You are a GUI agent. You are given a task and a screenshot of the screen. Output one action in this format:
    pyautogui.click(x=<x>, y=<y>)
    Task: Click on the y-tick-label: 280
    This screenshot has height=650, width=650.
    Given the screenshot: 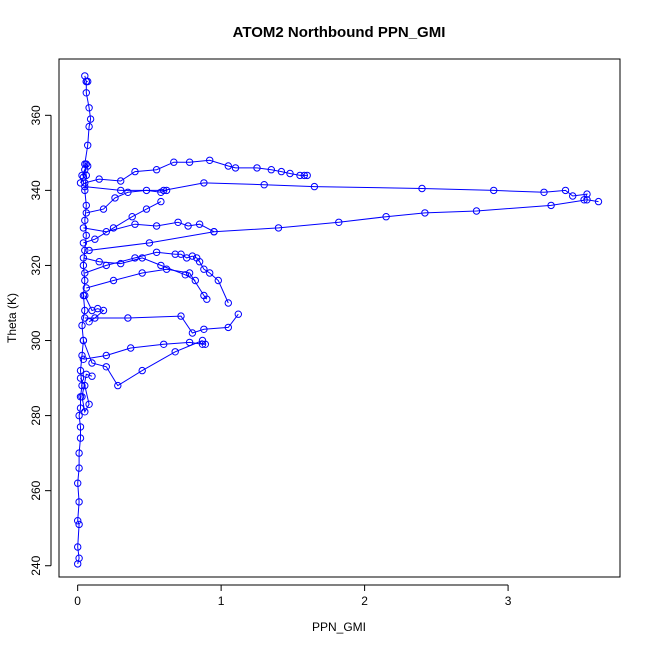 What is the action you would take?
    pyautogui.click(x=36, y=415)
    